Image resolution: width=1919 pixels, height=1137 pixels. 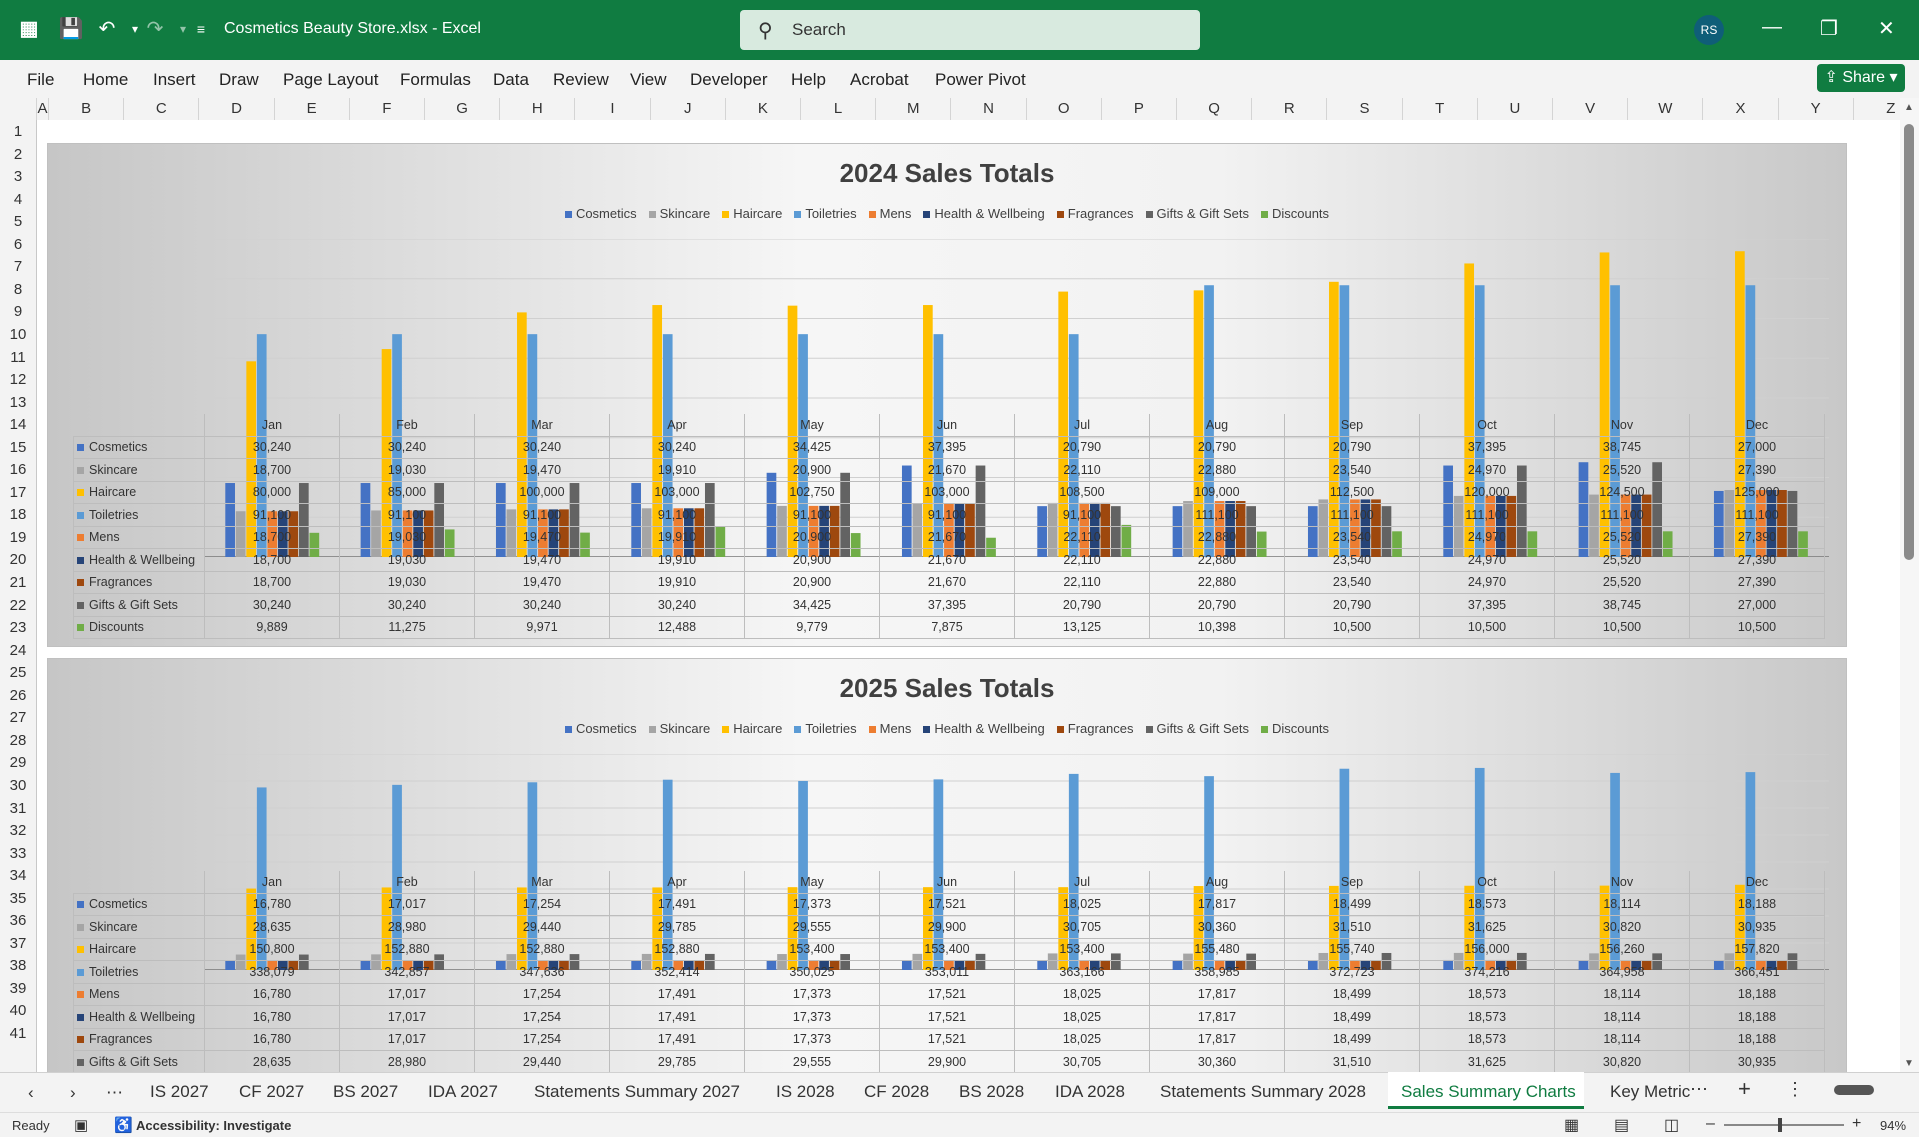 I want to click on add-sheet-icon: +, so click(x=1744, y=1088).